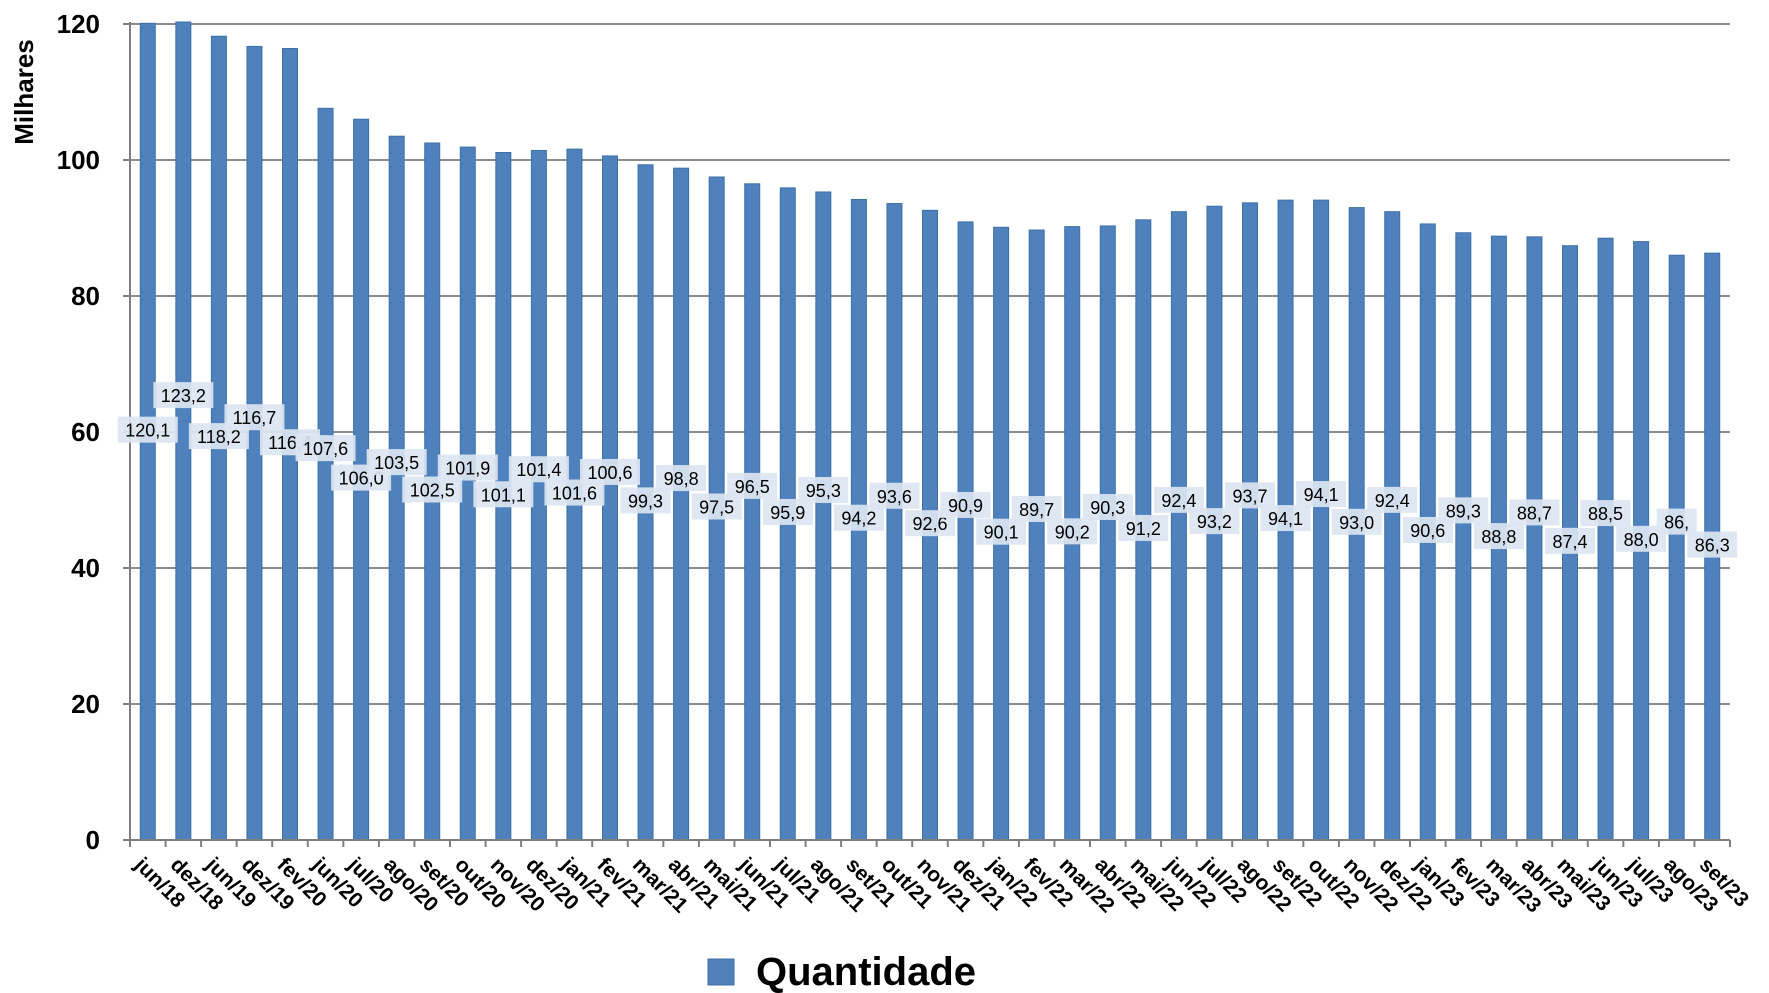 The image size is (1769, 993). I want to click on data-label-text: 103,5, so click(396, 463).